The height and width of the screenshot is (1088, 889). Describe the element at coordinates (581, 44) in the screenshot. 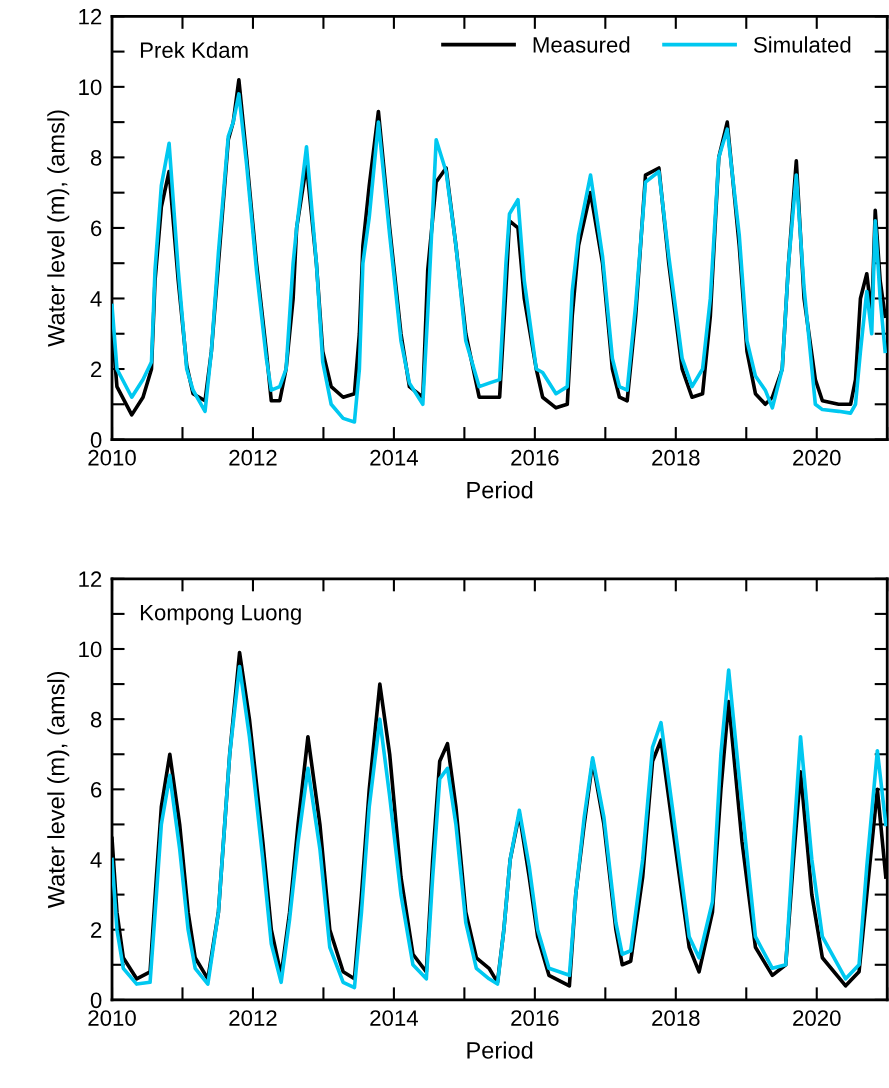

I see `legend-label: Measured` at that location.